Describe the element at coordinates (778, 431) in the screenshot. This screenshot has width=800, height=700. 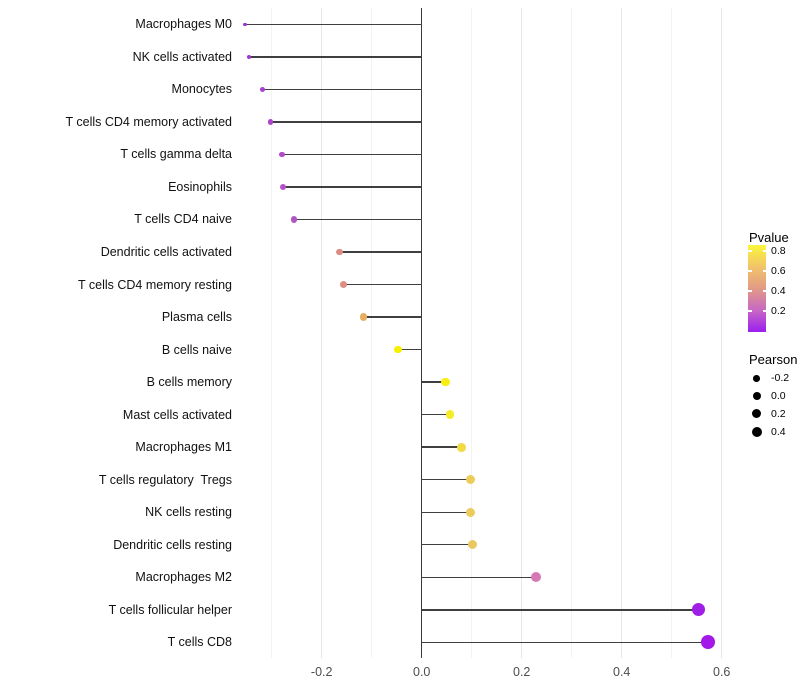
I see `pearson-size-label: 0.4` at that location.